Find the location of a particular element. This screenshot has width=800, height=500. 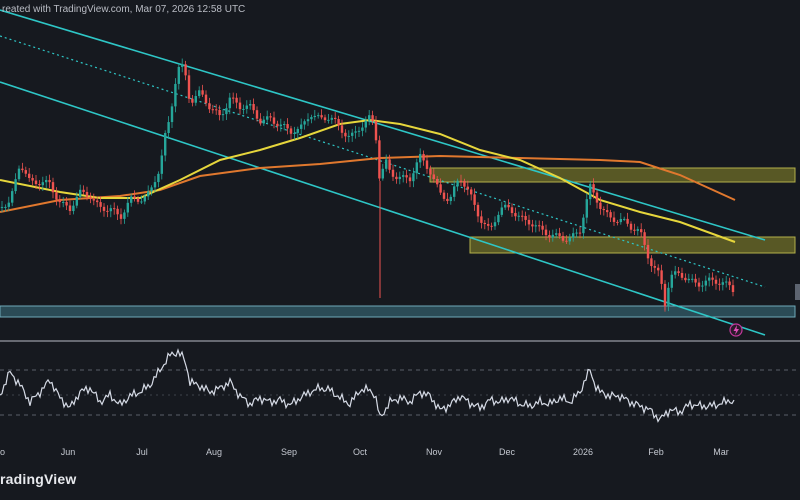

x-axis-label-fragment: o is located at coordinates (2, 452).